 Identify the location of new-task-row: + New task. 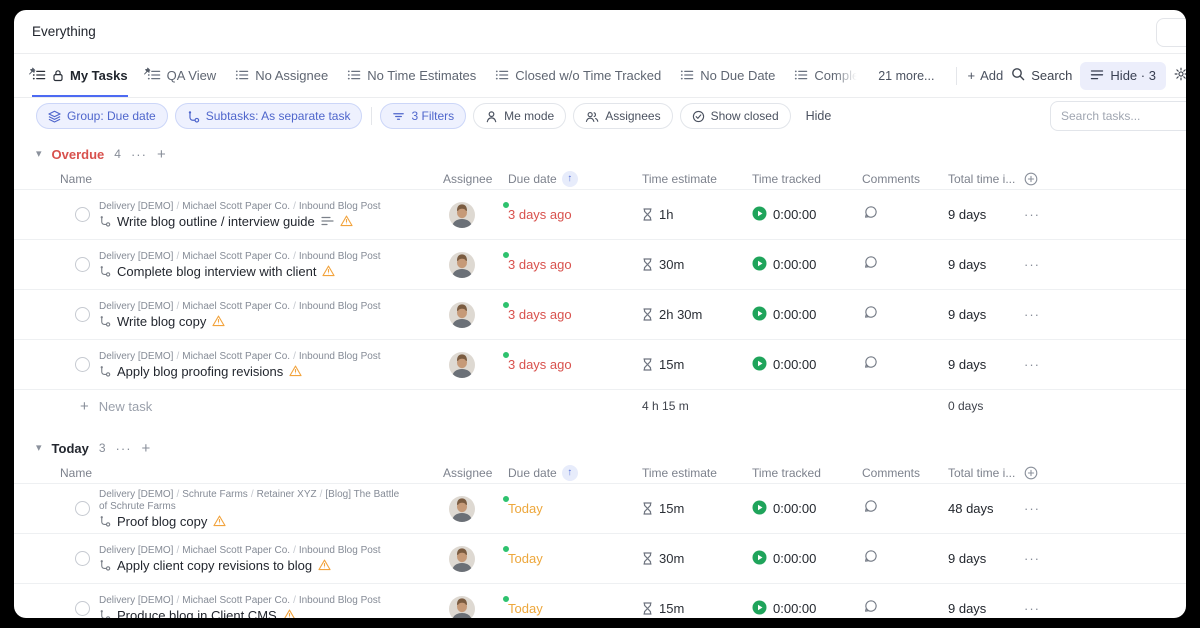
(251, 406).